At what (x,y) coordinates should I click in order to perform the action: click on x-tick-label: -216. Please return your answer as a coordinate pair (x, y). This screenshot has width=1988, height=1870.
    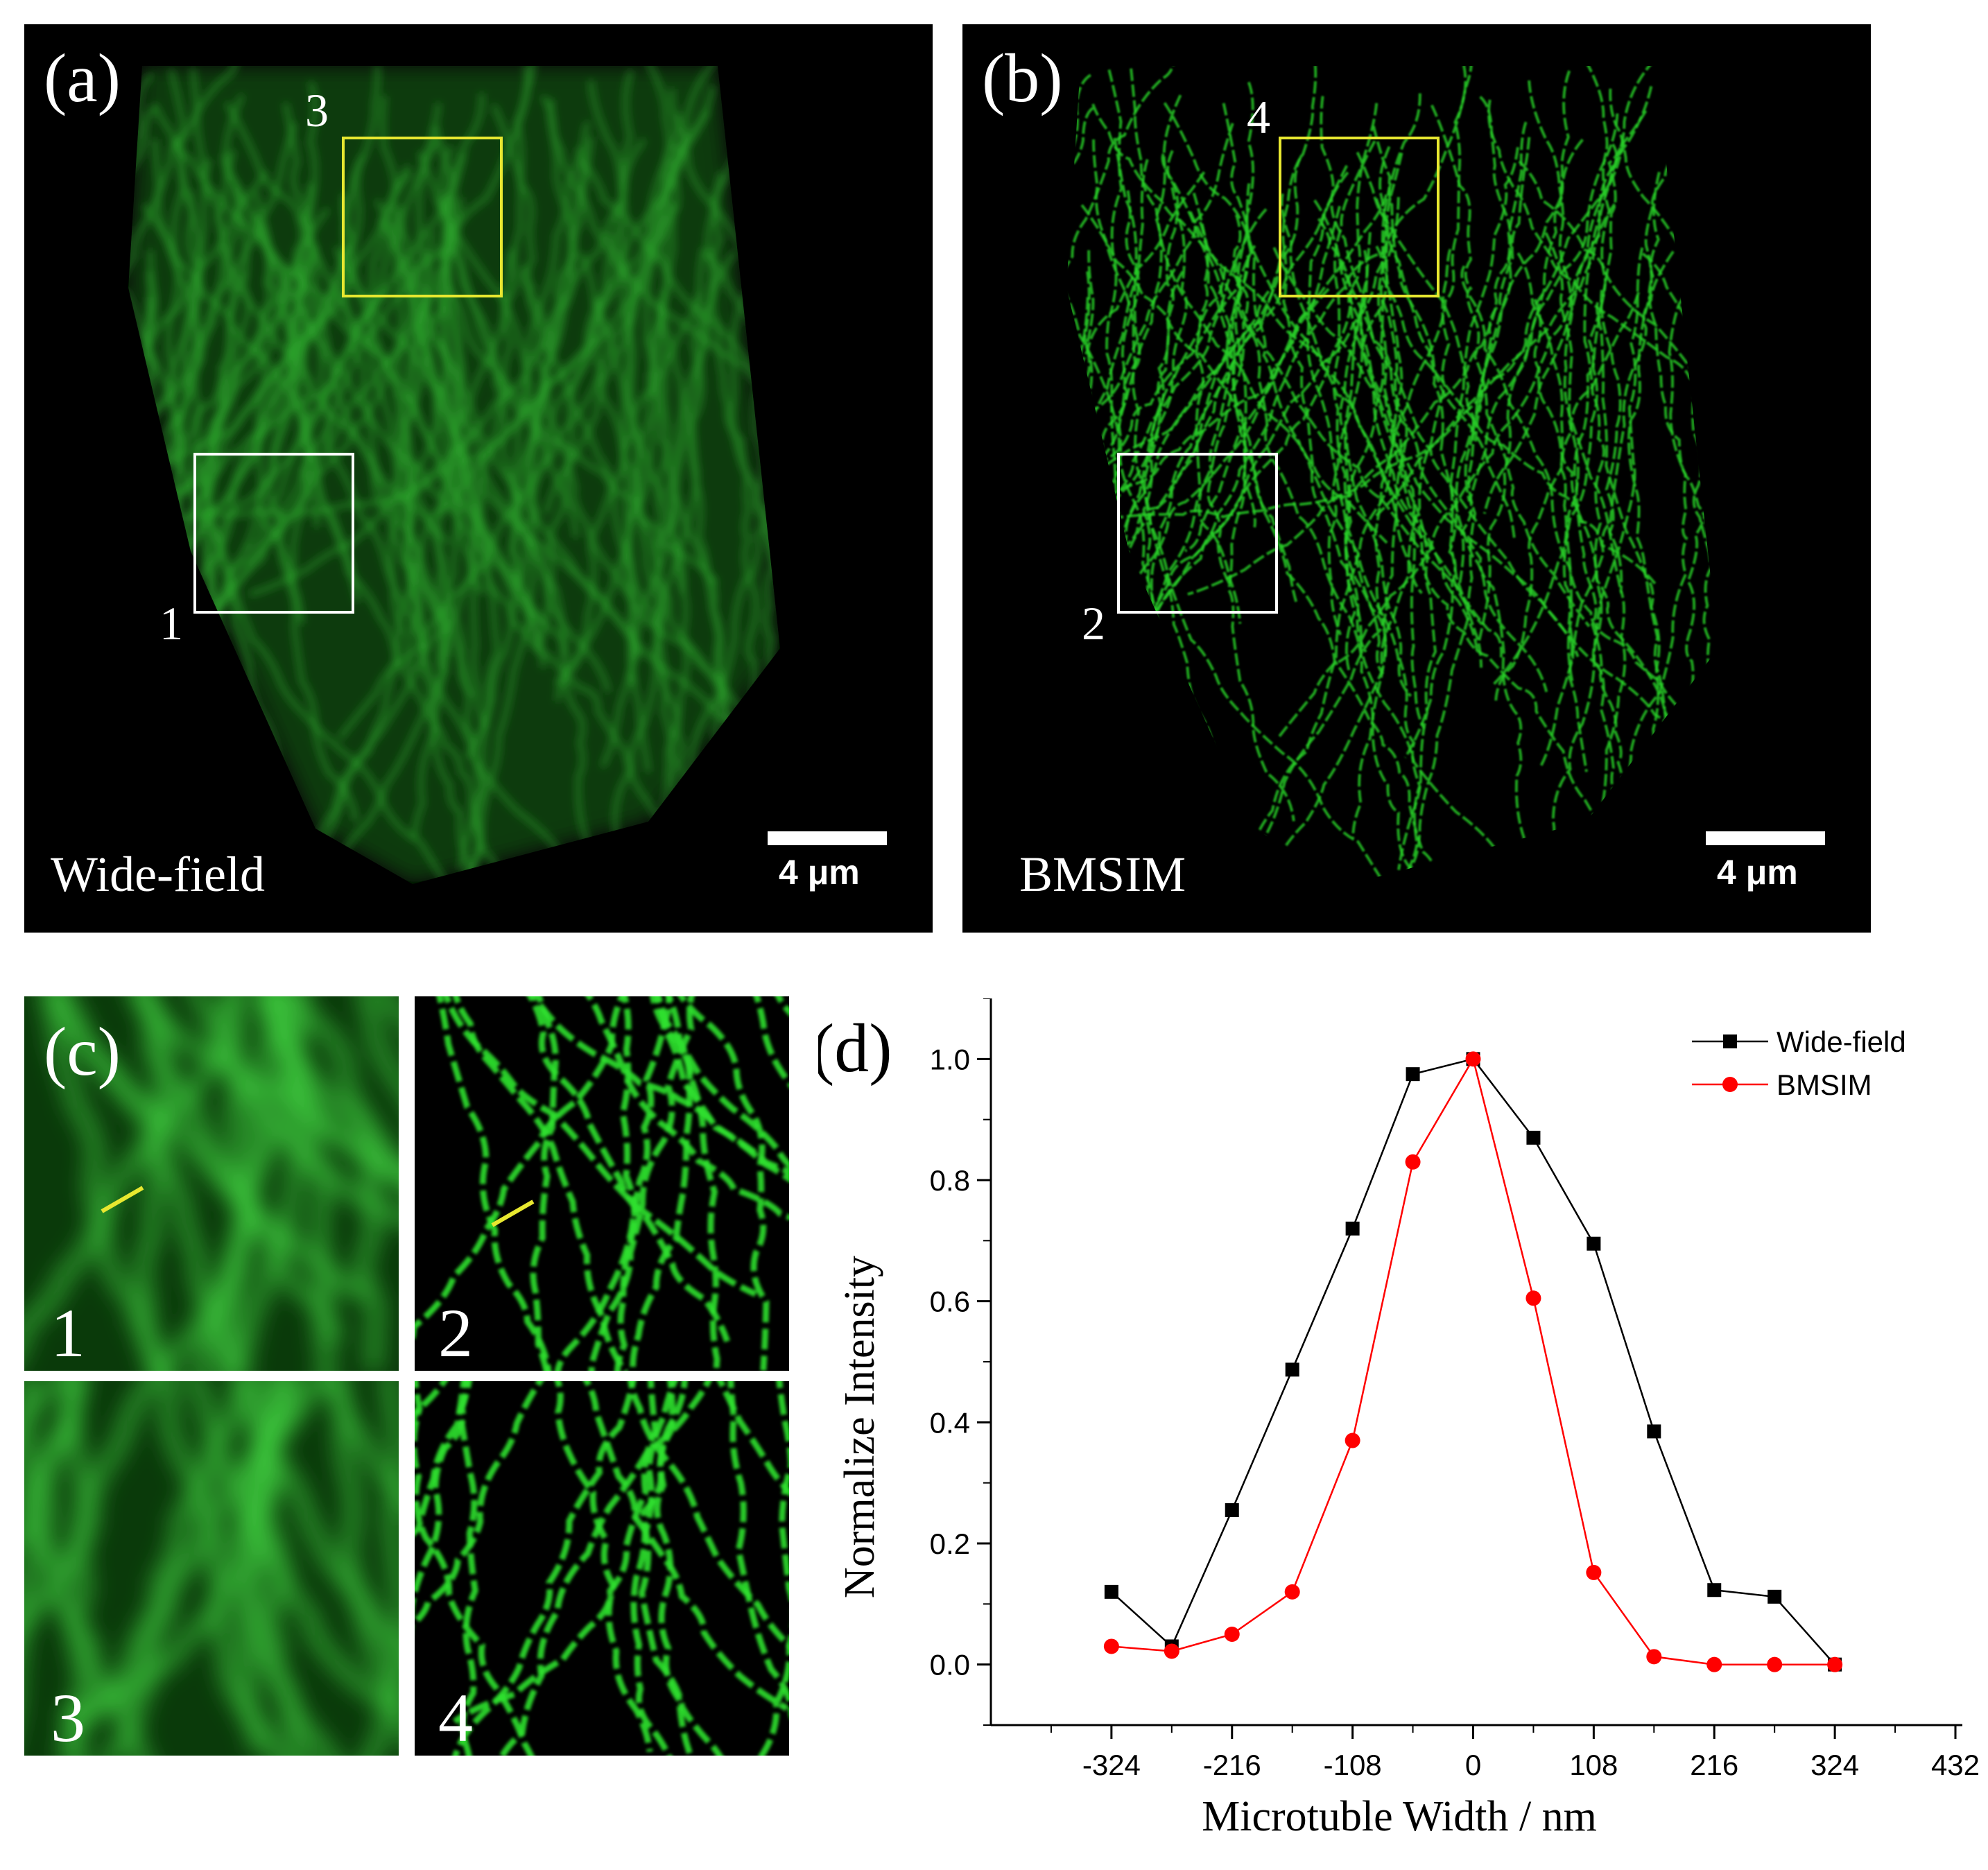
    Looking at the image, I should click on (1232, 1765).